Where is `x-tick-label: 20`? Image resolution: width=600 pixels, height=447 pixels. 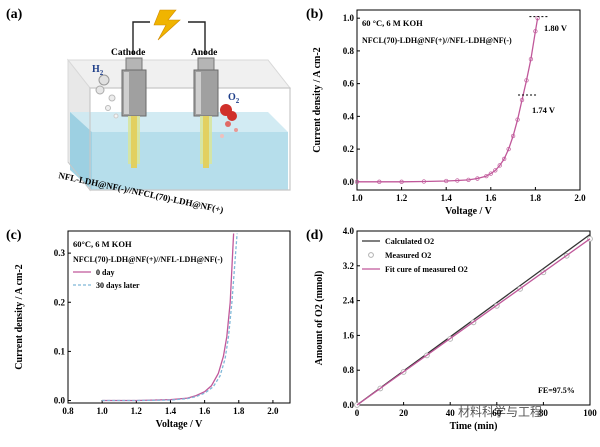 x-tick-label: 20 is located at coordinates (404, 413).